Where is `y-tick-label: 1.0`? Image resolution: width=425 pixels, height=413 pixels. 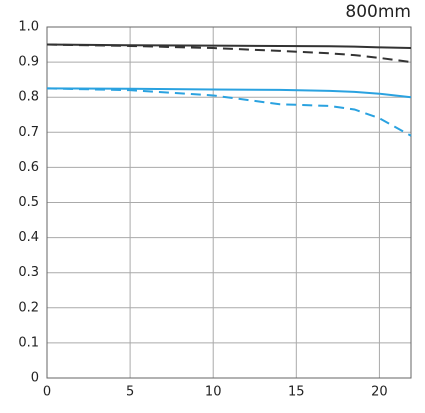
y-tick-label: 1.0 is located at coordinates (28, 27).